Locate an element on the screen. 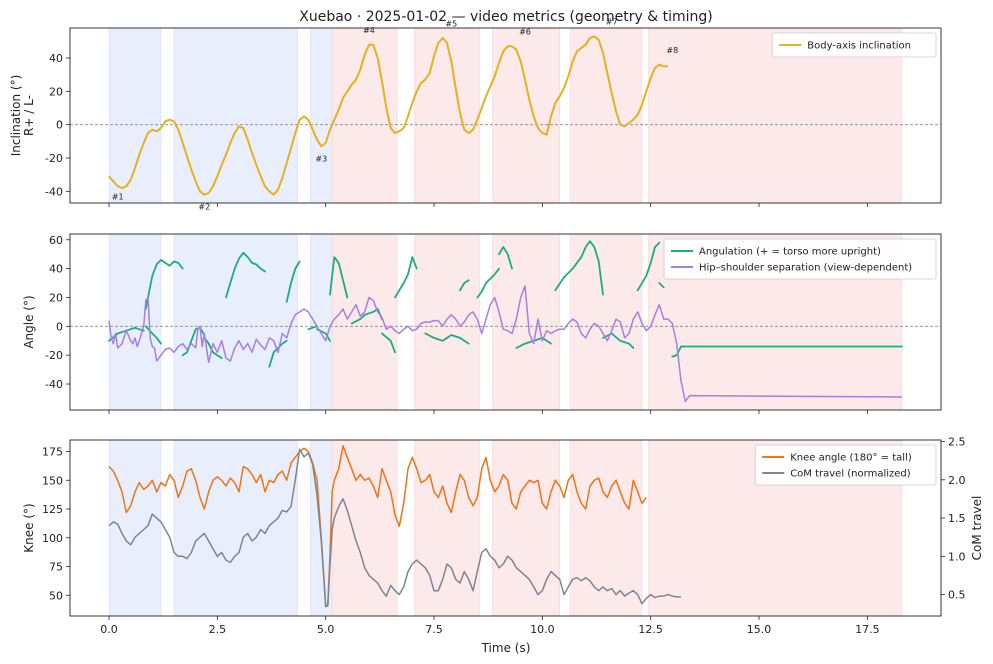  event-marker-label: #7 is located at coordinates (612, 22).